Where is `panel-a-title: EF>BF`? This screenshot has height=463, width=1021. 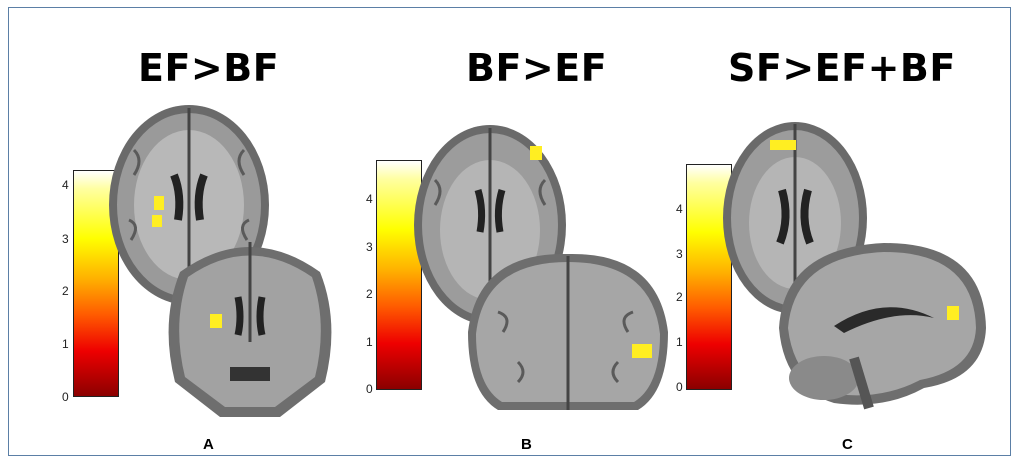
panel-a-title: EF>BF is located at coordinates (209, 68).